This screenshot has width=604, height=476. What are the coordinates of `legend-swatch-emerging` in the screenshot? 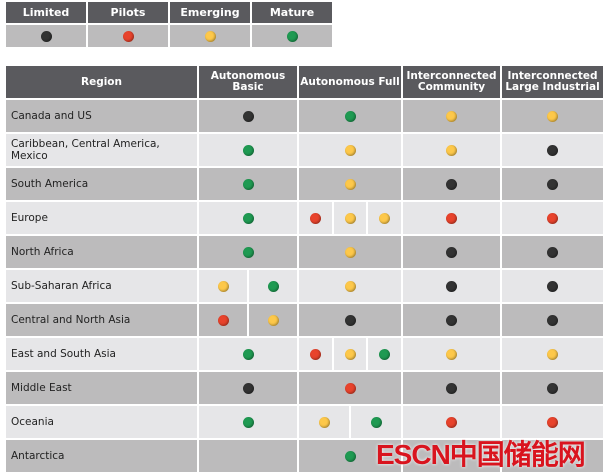 It's located at (210, 36).